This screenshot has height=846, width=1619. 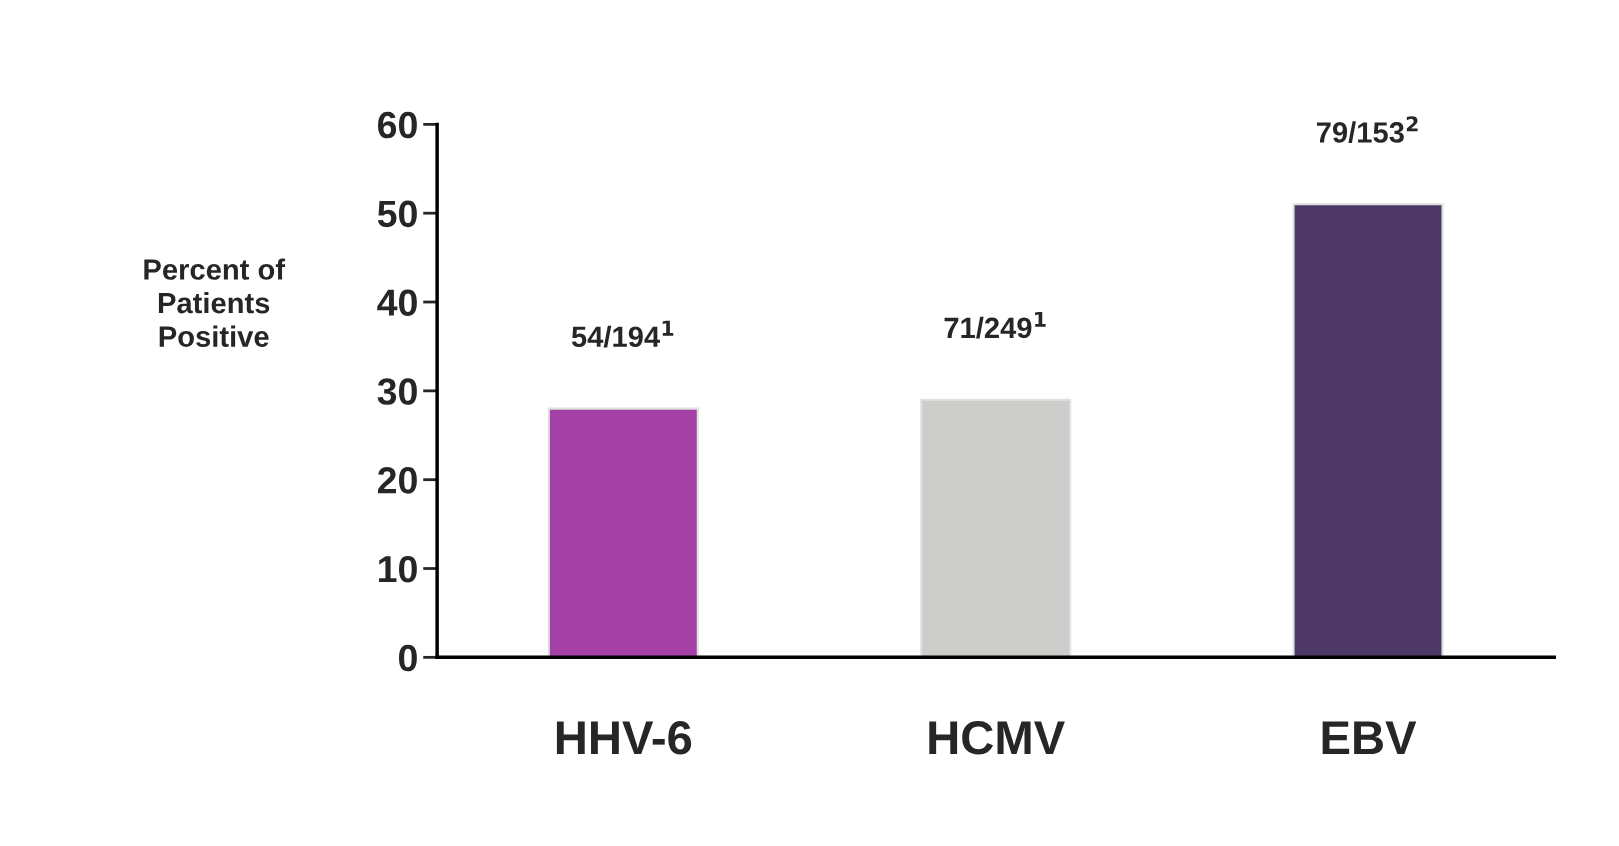 What do you see at coordinates (397, 214) in the screenshot?
I see `y-tick-label: 50` at bounding box center [397, 214].